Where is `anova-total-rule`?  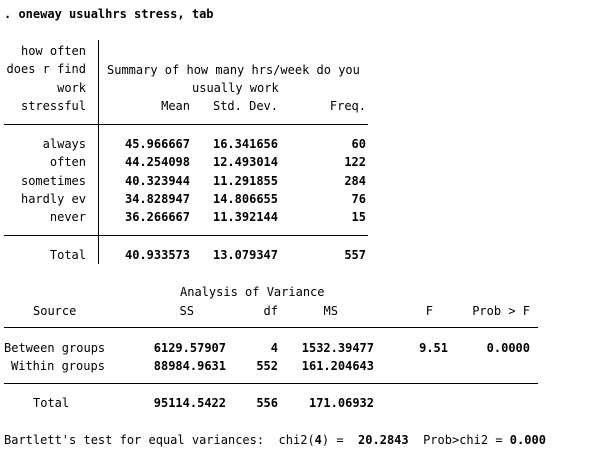 anova-total-rule is located at coordinates (271, 383).